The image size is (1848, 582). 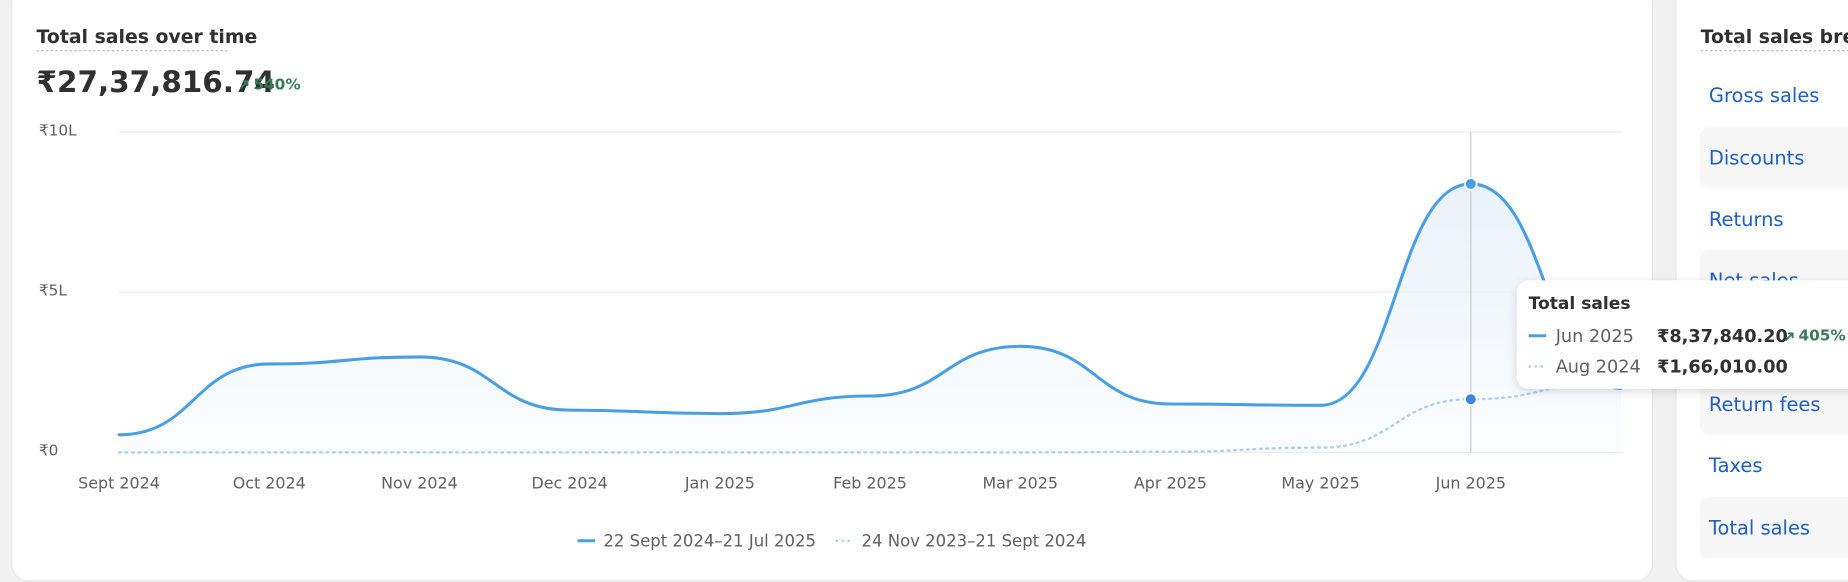 What do you see at coordinates (1320, 483) in the screenshot?
I see `x-tick-label: May 2025` at bounding box center [1320, 483].